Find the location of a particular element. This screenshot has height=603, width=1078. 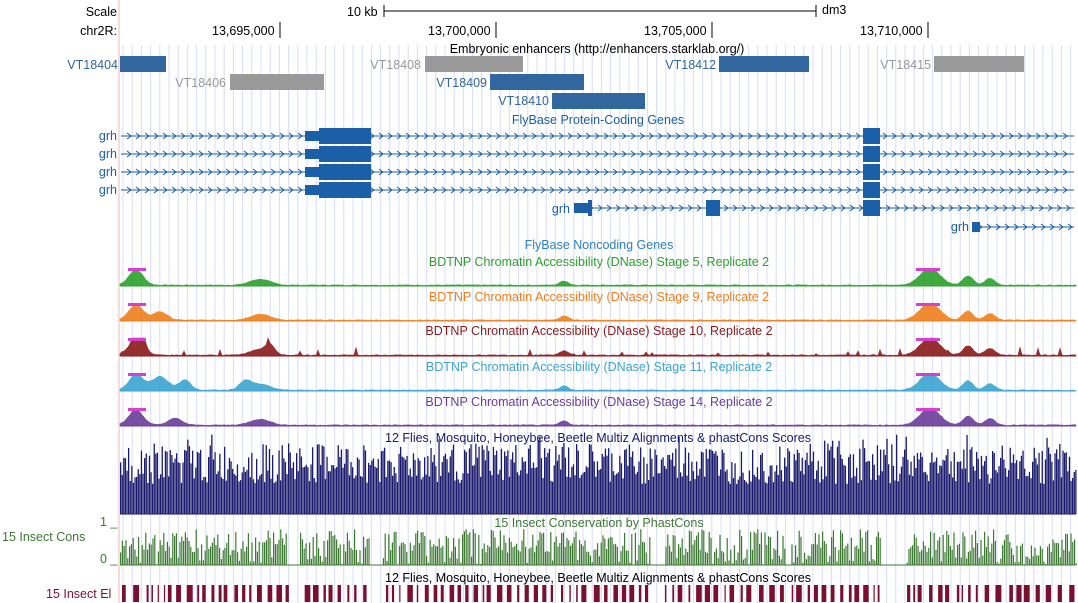

enhancer-label: VT18408 is located at coordinates (395, 65).